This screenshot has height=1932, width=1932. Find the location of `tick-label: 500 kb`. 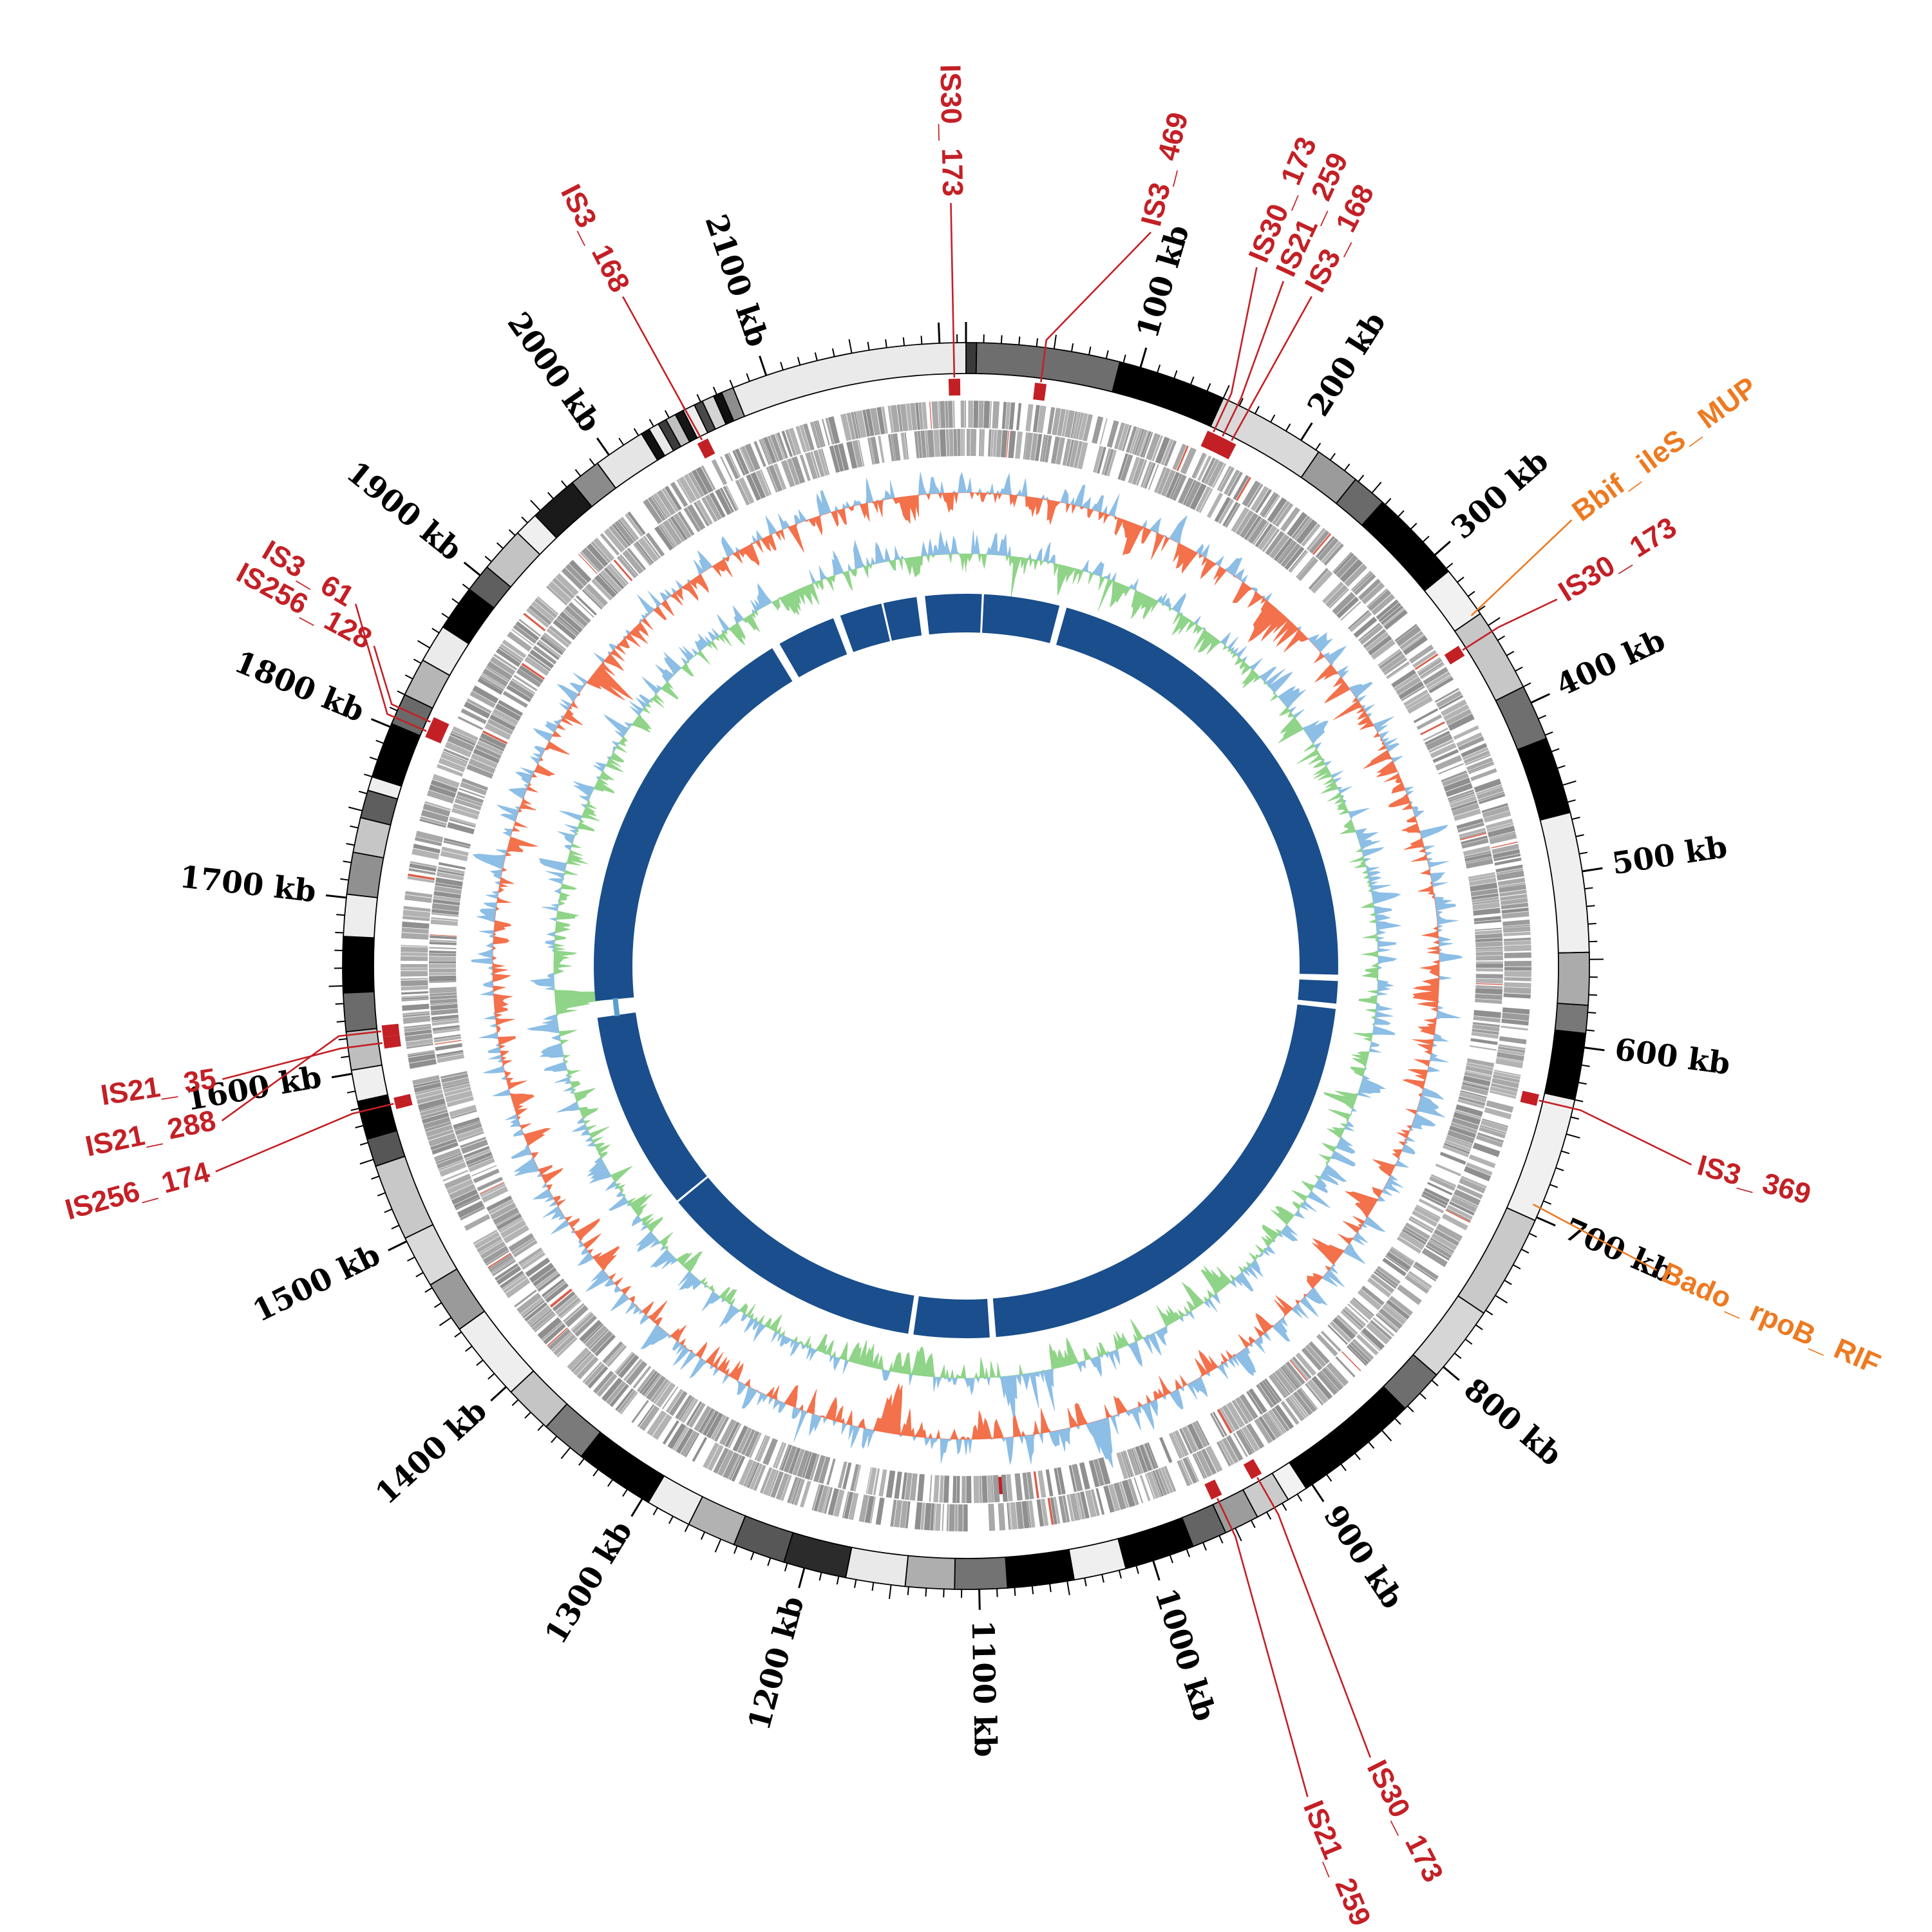

tick-label: 500 kb is located at coordinates (1669, 855).